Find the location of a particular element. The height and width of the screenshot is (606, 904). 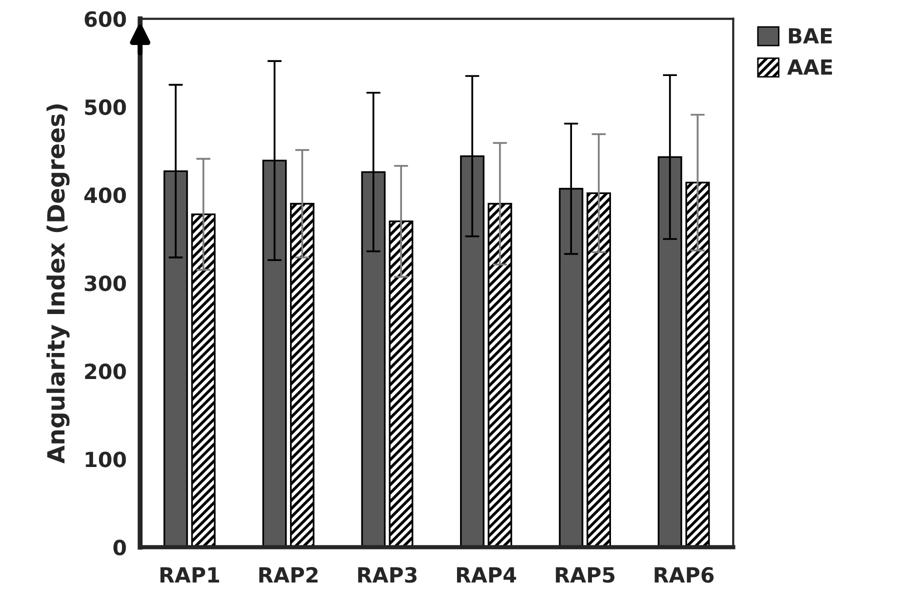

y-tick-label: 200 is located at coordinates (105, 372).